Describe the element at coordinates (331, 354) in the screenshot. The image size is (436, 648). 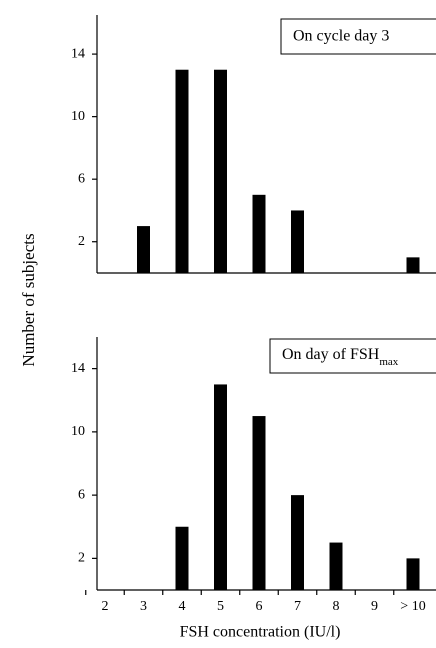
I see `annotation-text: On day of FSH` at that location.